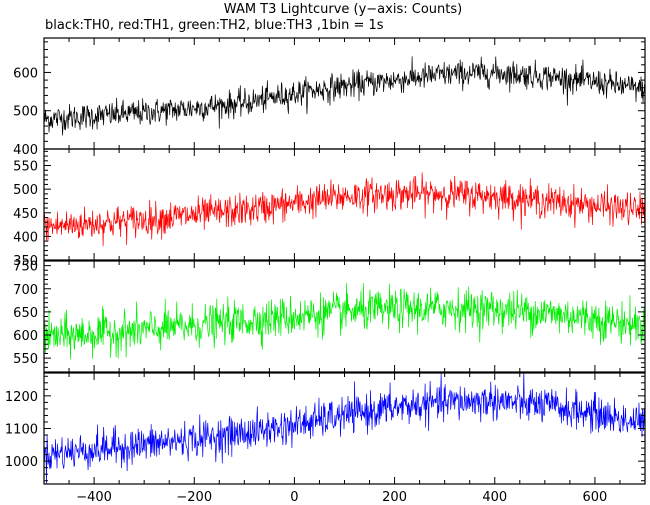 Image resolution: width=650 pixels, height=505 pixels. Describe the element at coordinates (25, 313) in the screenshot. I see `y-tick-label: 650` at that location.